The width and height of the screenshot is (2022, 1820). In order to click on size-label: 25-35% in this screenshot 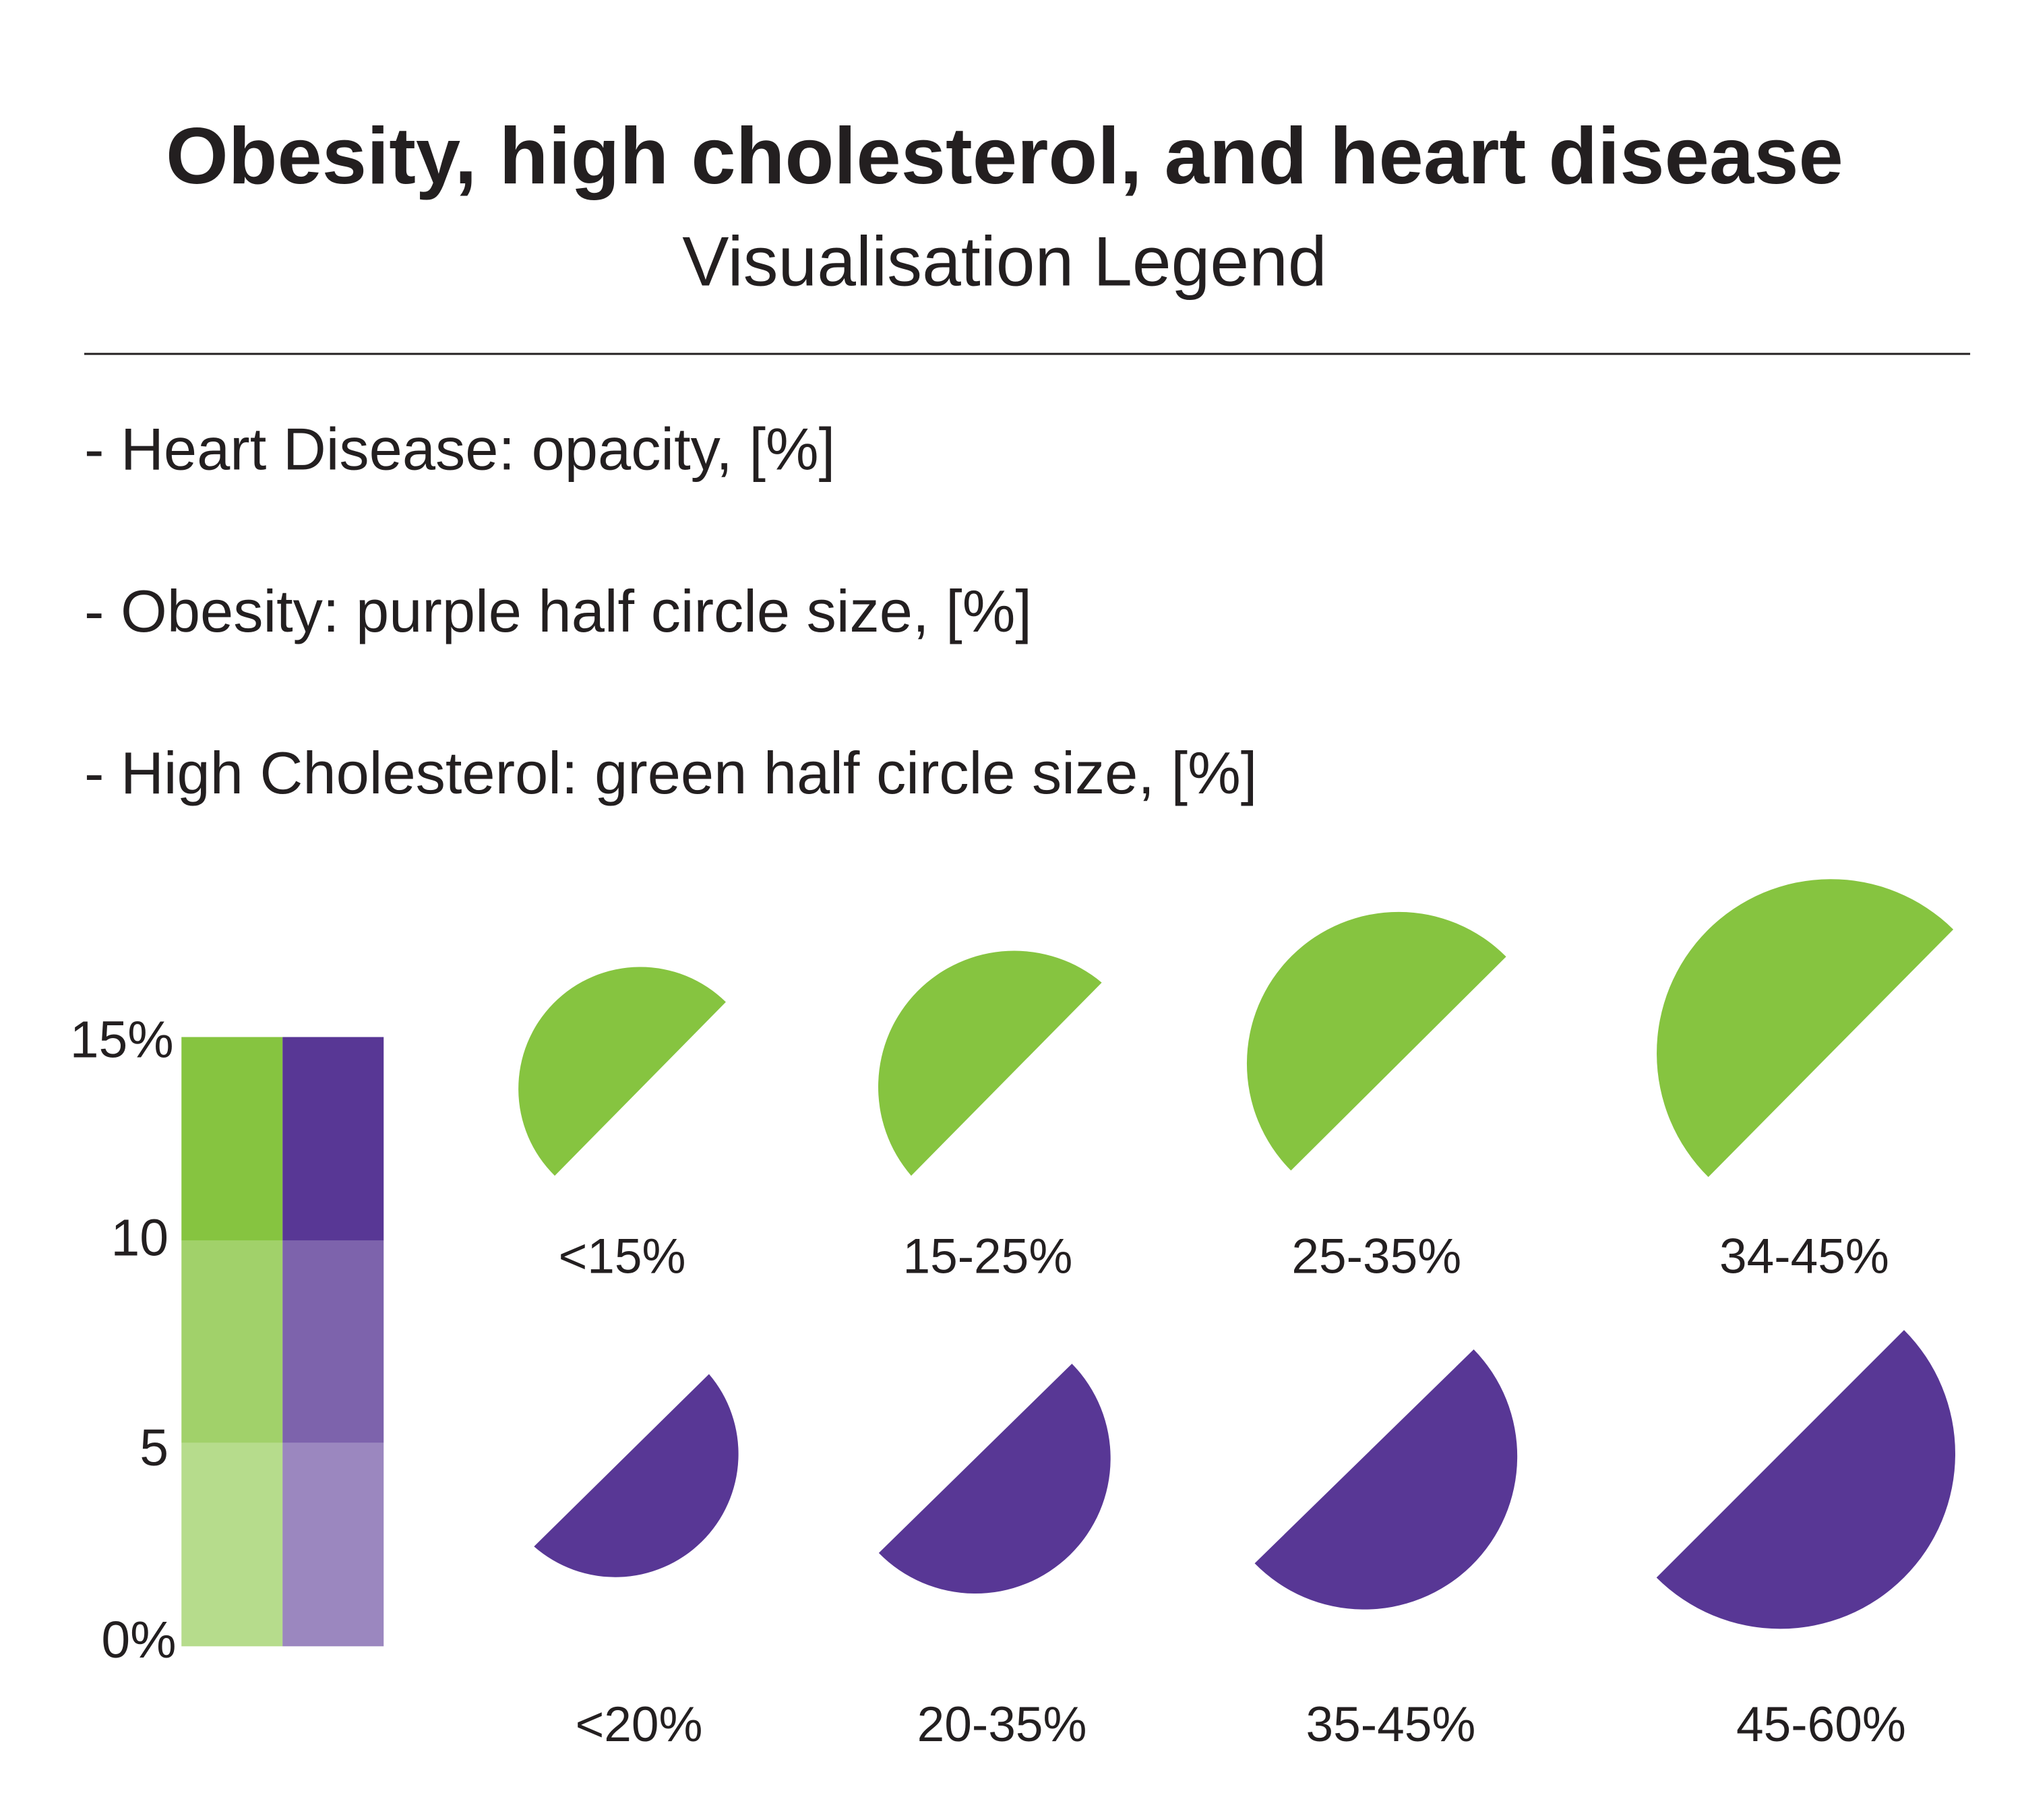, I will do `click(1376, 1257)`.